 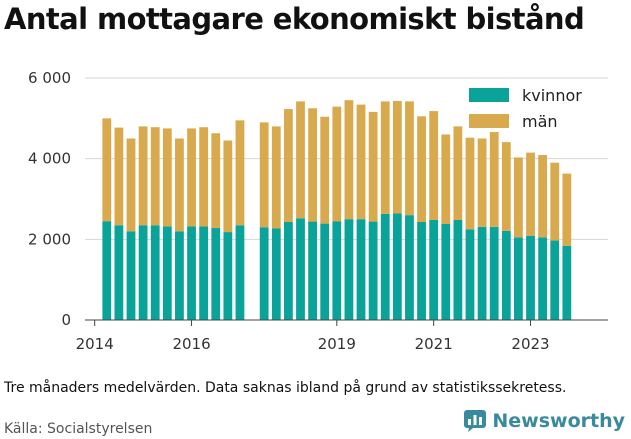 What do you see at coordinates (530, 344) in the screenshot?
I see `x-tick-label: 2023` at bounding box center [530, 344].